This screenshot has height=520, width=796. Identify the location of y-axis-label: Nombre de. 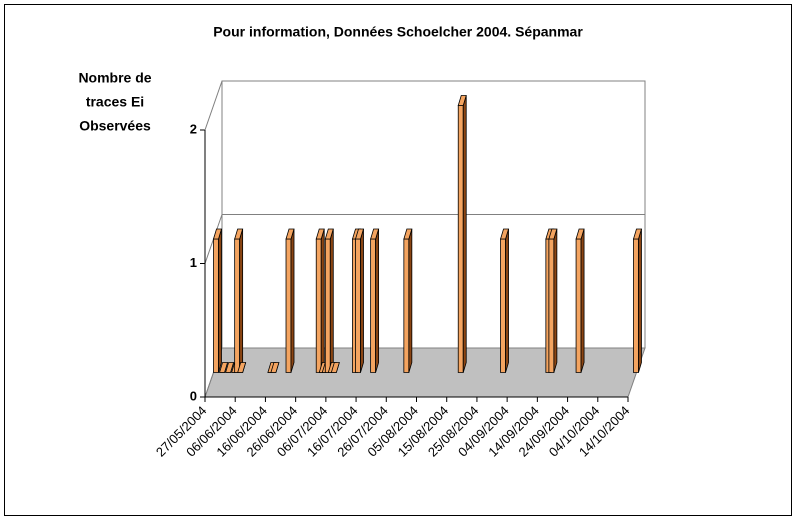
(114, 78).